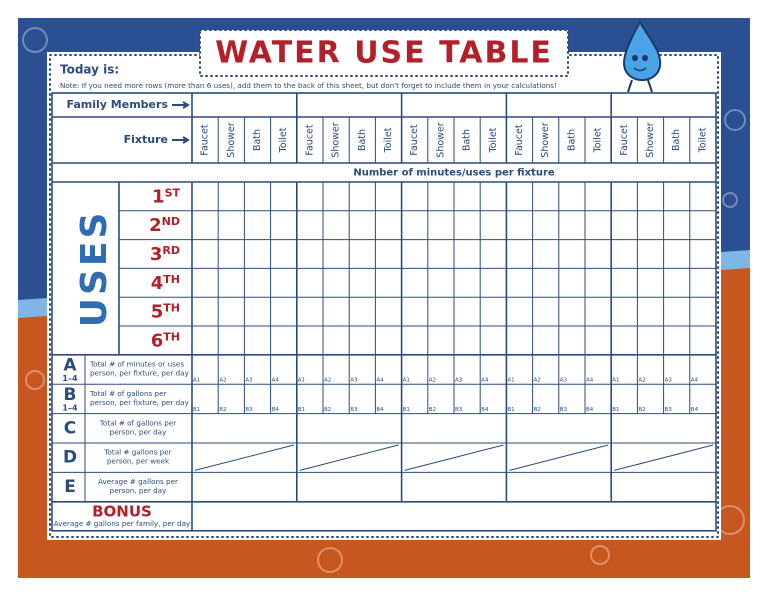 Image resolution: width=768 pixels, height=598 pixels. Describe the element at coordinates (158, 196) in the screenshot. I see `use-number: 1` at that location.